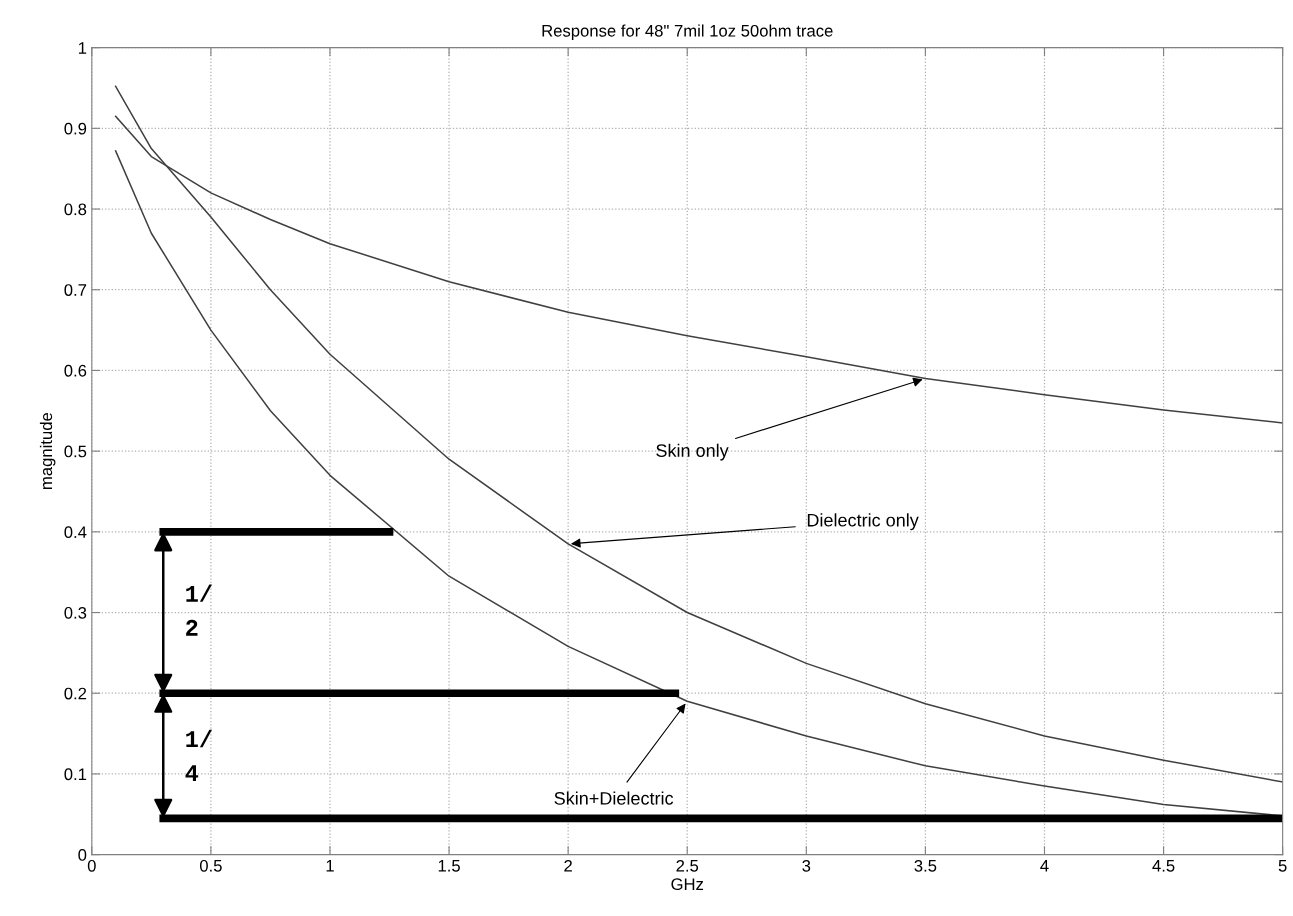 This screenshot has width=1293, height=916. What do you see at coordinates (1282, 866) in the screenshot?
I see `x-tick-label: 5` at bounding box center [1282, 866].